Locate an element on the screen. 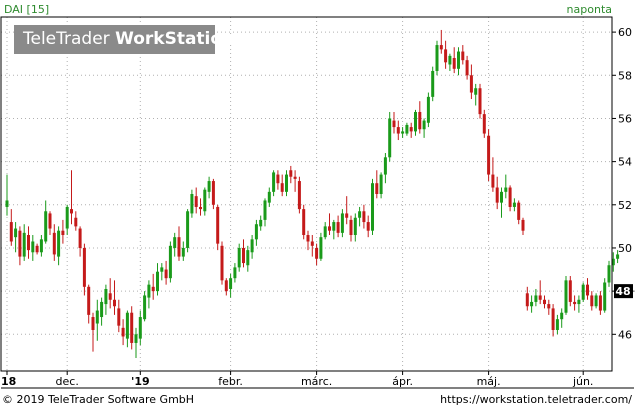  period-label: naponta is located at coordinates (589, 9).